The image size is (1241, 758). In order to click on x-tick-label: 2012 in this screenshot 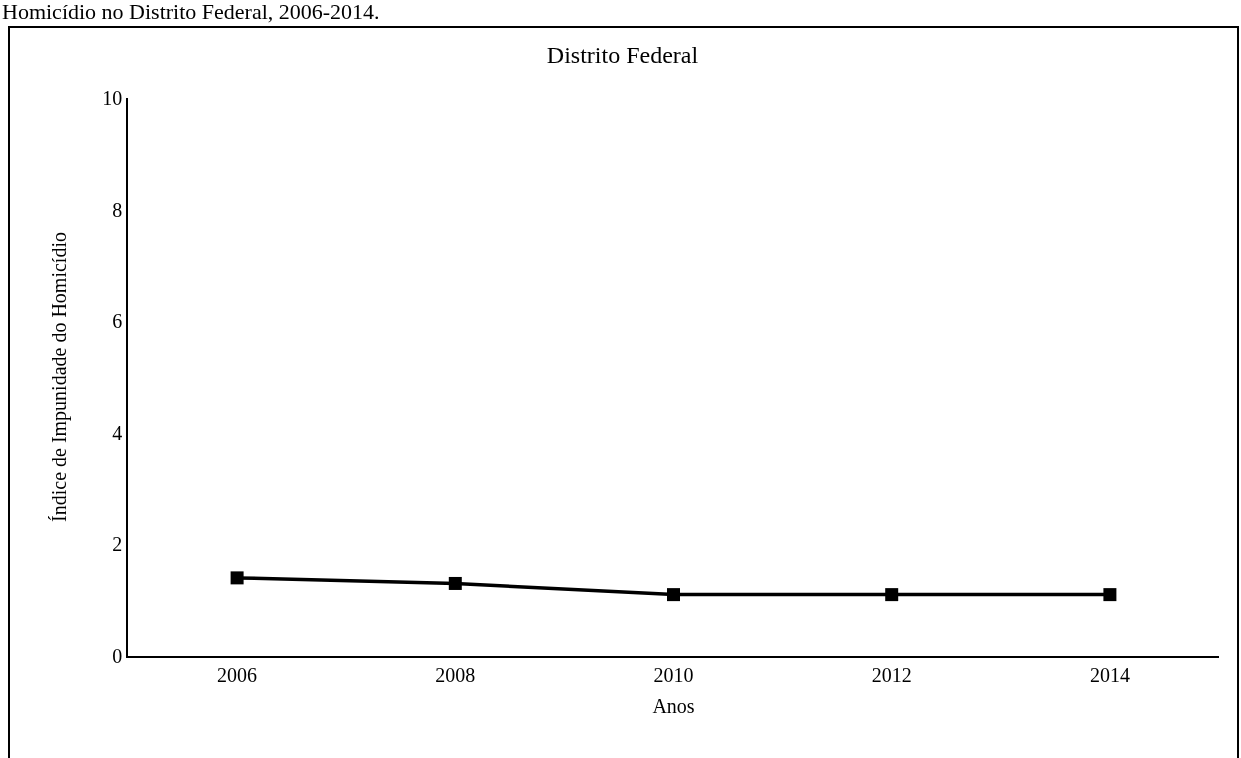, I will do `click(891, 674)`.